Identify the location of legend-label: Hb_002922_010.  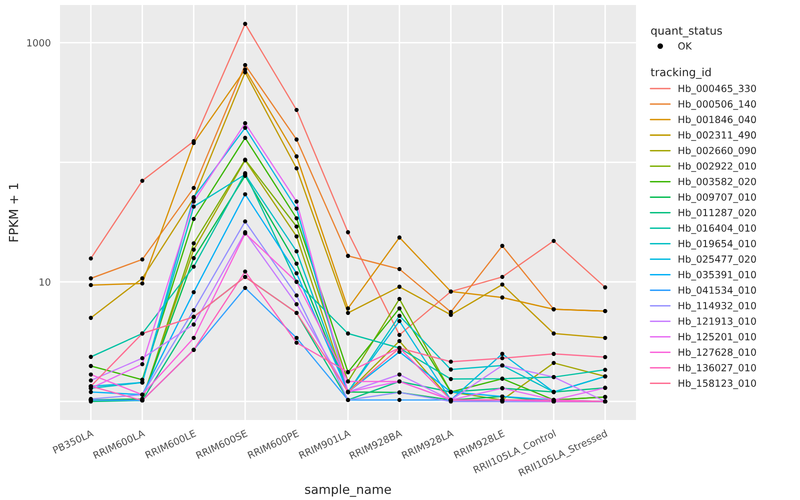
(717, 167).